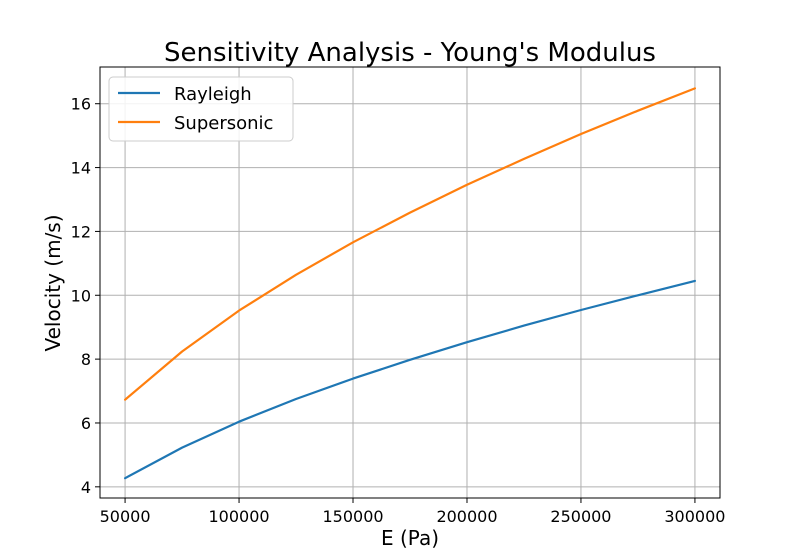  Describe the element at coordinates (694, 516) in the screenshot. I see `x-tick-label: 300000` at that location.